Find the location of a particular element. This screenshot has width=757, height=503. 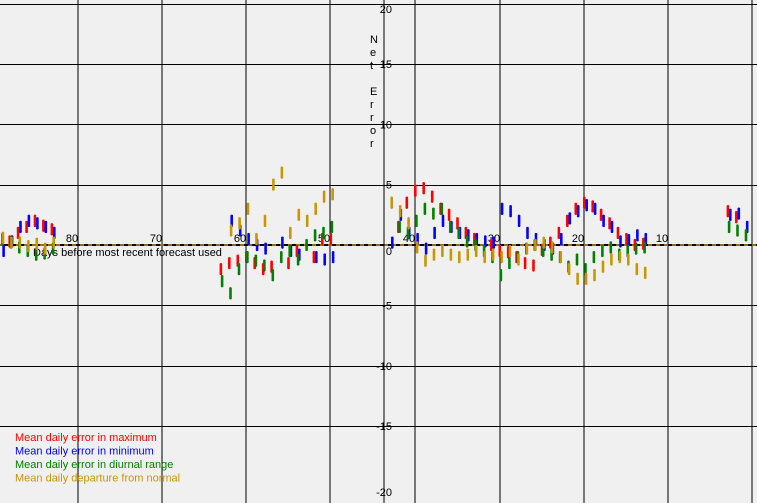

y-tick-label: -20 is located at coordinates (384, 493).